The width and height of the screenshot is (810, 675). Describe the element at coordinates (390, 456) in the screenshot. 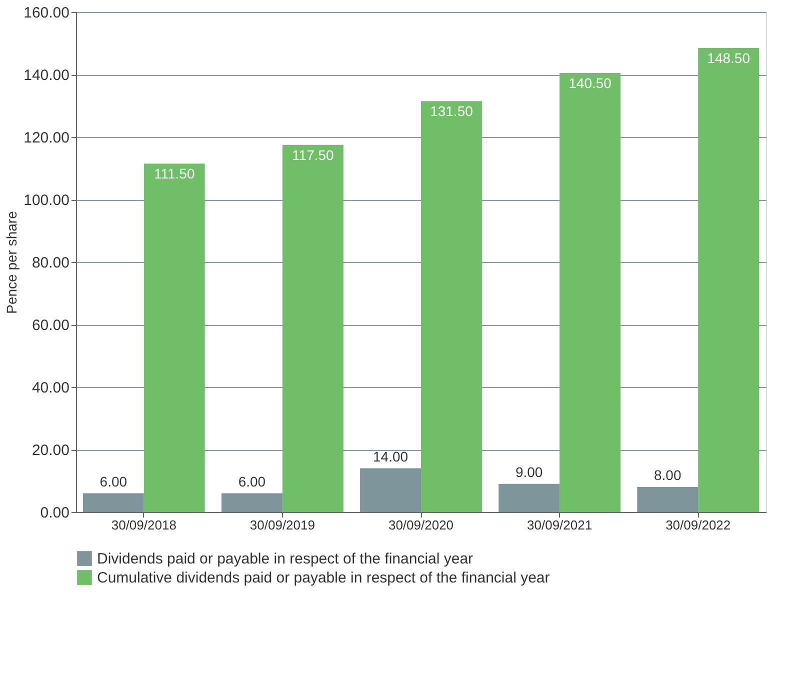

I see `data-label: 14.00` at that location.